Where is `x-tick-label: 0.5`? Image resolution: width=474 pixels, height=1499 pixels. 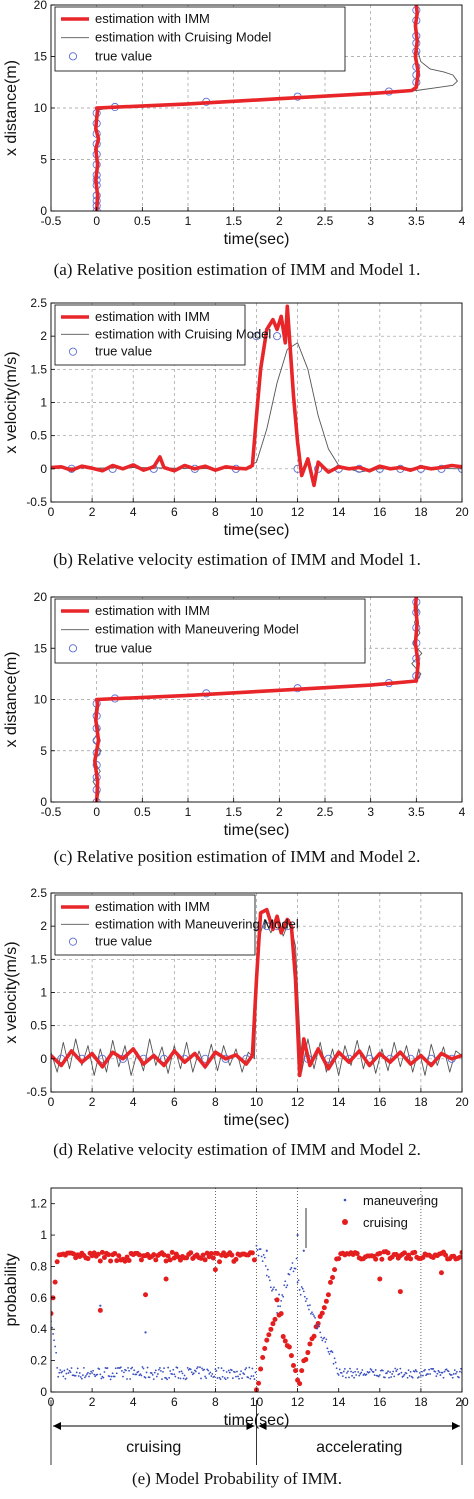
x-tick-label: 0.5 is located at coordinates (142, 221).